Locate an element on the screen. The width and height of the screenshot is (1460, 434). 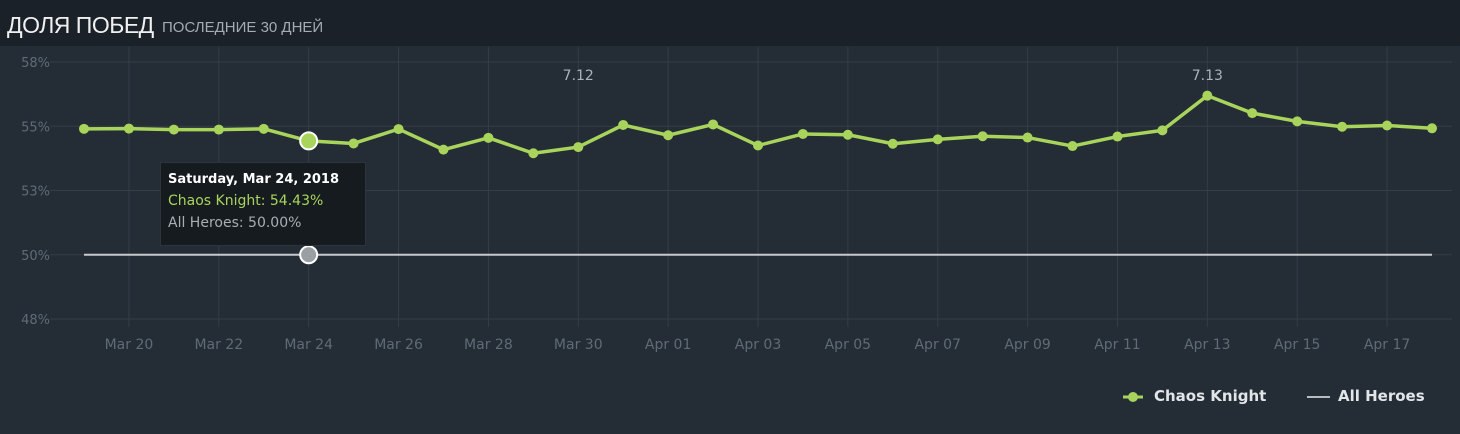
chart-header: ДОЛЯ ПОБЕД ПОСЛЕДНИЕ 30 ДНЕЙ is located at coordinates (730, 23).